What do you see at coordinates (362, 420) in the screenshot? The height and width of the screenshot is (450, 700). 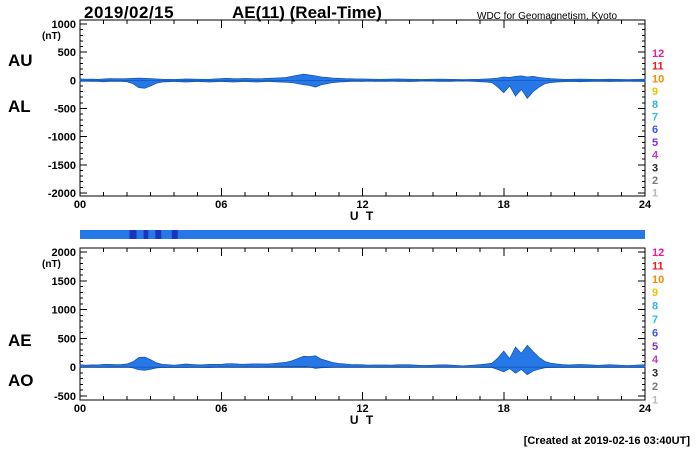 I see `x-axis-label-bottom: U T` at bounding box center [362, 420].